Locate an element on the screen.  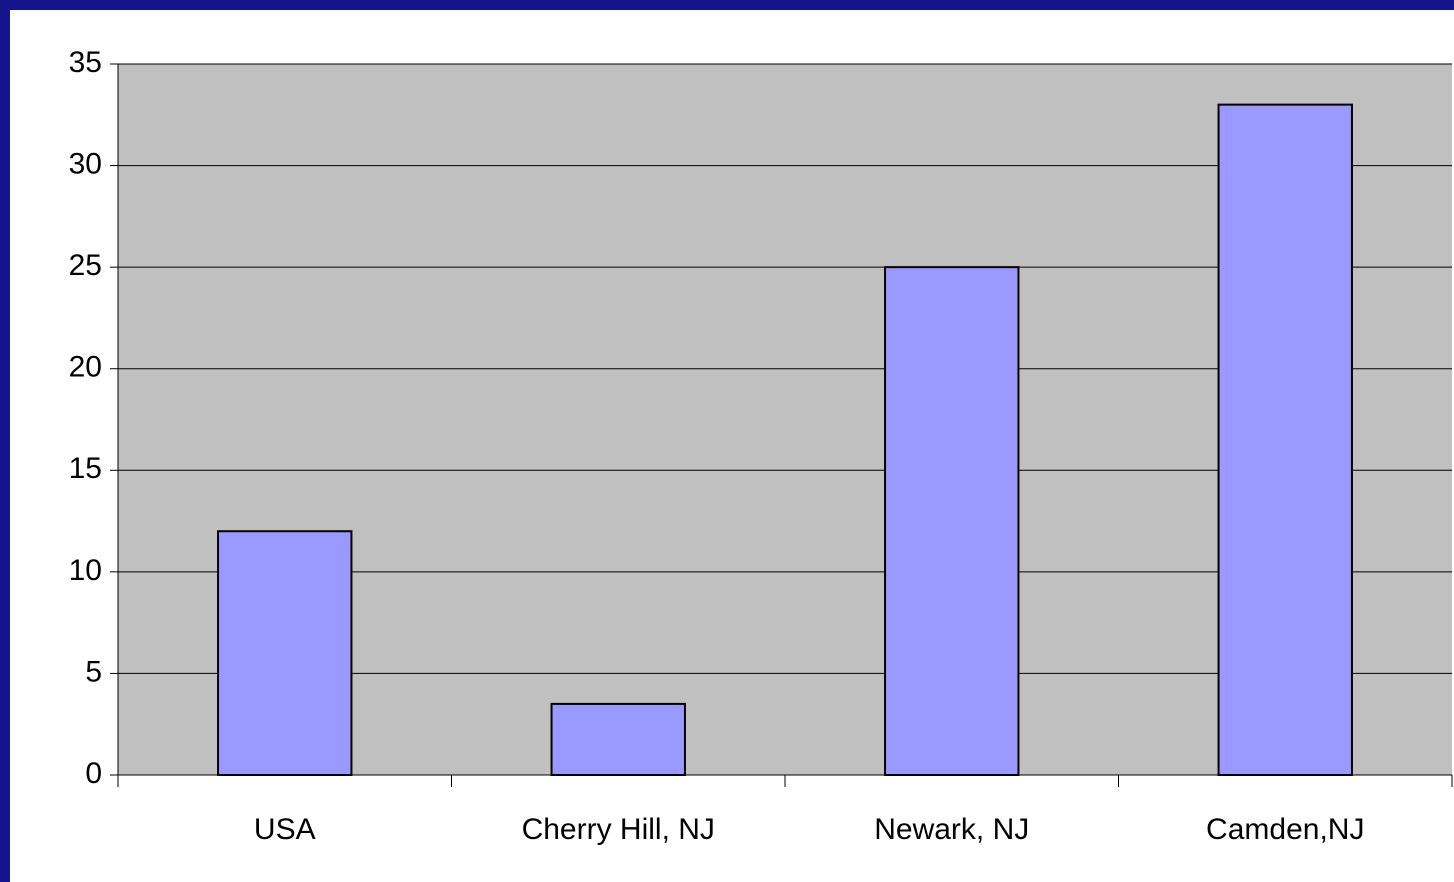
x-tick-label: Camden,NJ is located at coordinates (1285, 829).